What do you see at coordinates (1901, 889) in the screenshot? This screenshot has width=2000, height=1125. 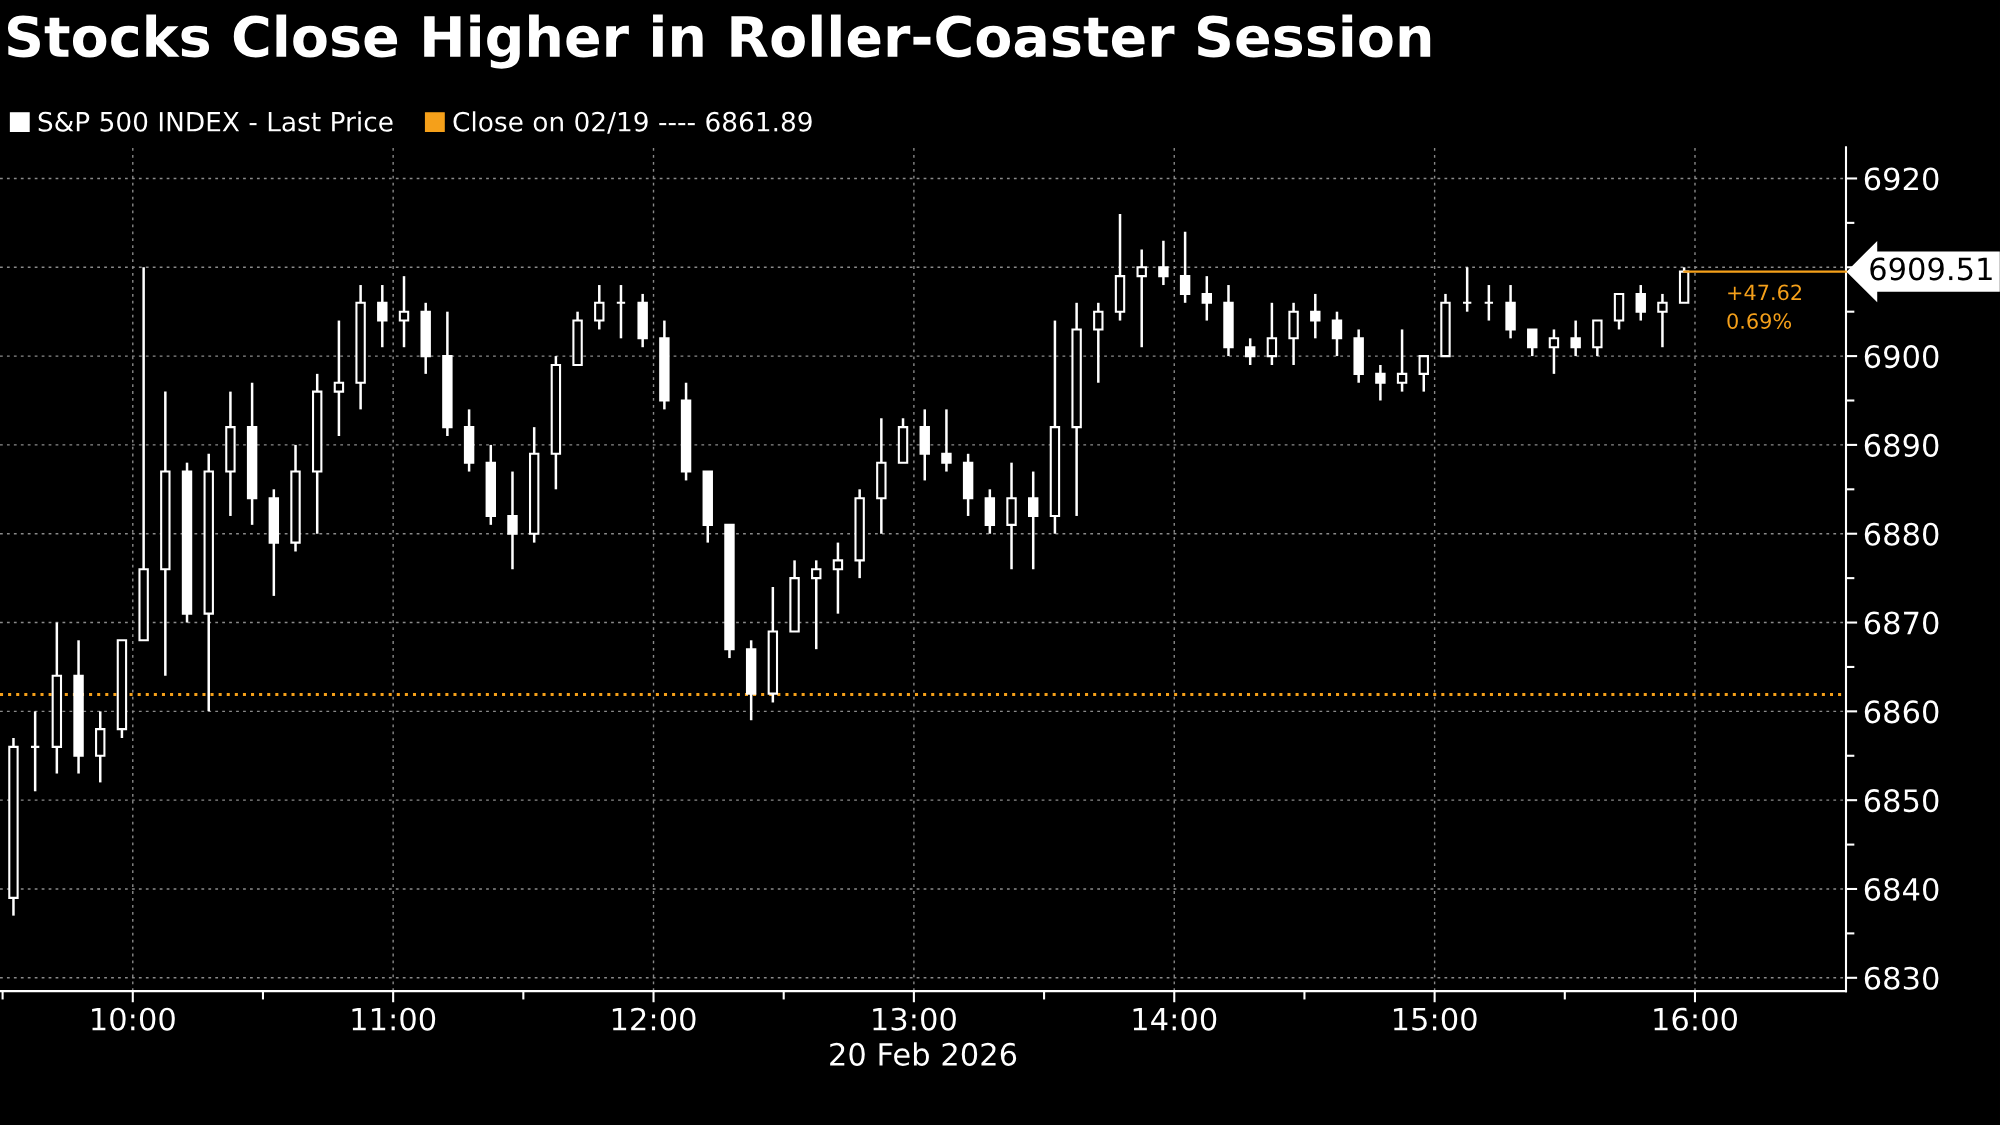 I see `y-tick-label: 6840` at bounding box center [1901, 889].